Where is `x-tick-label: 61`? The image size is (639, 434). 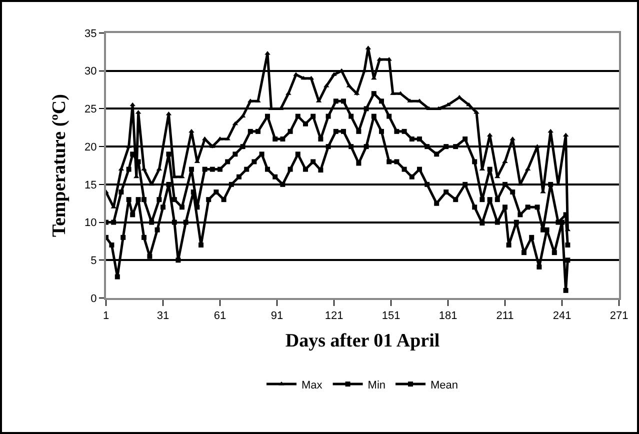 x-tick-label: 61 is located at coordinates (220, 316).